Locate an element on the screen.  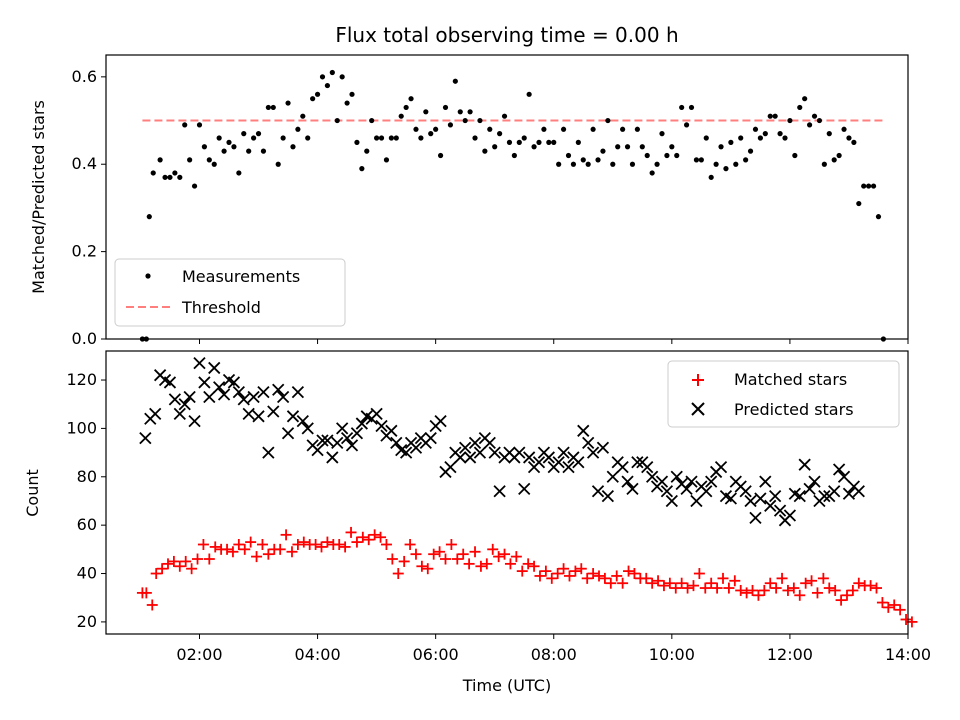
legend-predicted-marker is located at coordinates (698, 409).